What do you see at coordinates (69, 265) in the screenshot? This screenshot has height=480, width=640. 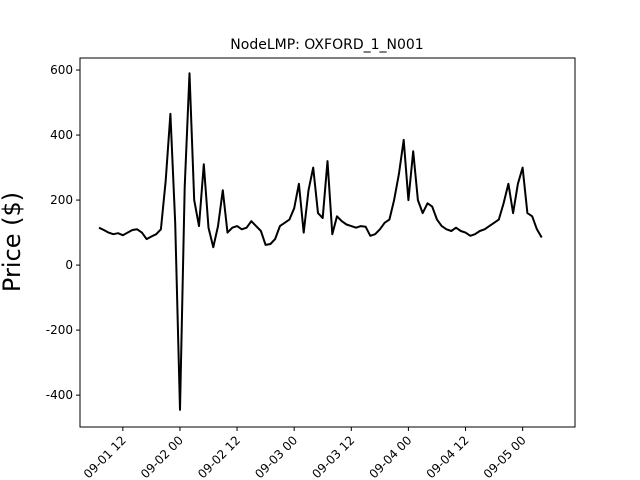 I see `y-tick-label: 0` at bounding box center [69, 265].